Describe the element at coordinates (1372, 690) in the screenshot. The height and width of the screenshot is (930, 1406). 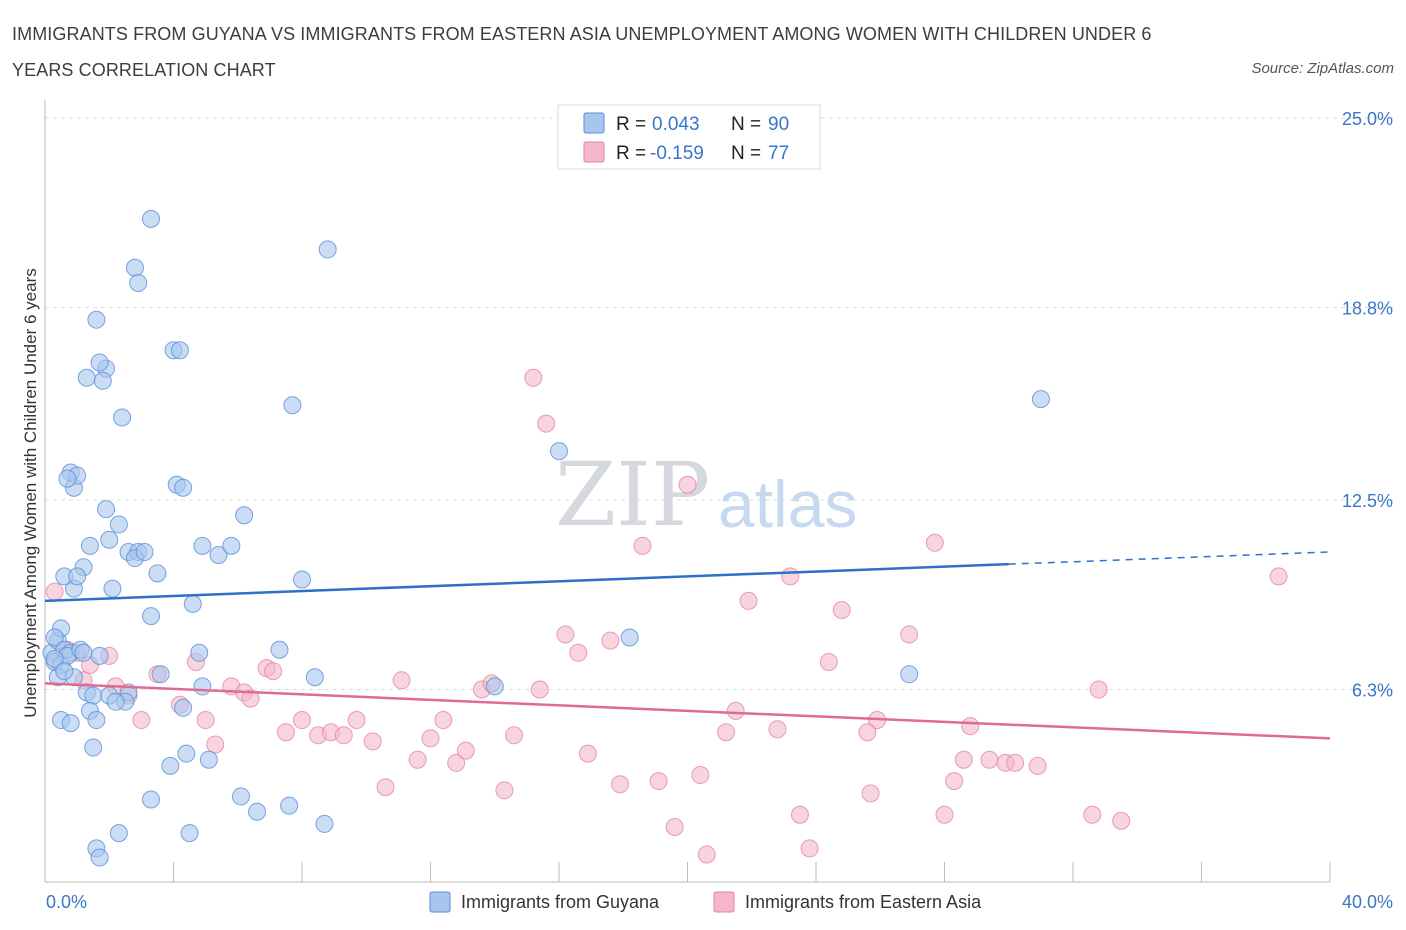
I see `y-tick-label: 6.3%` at that location.